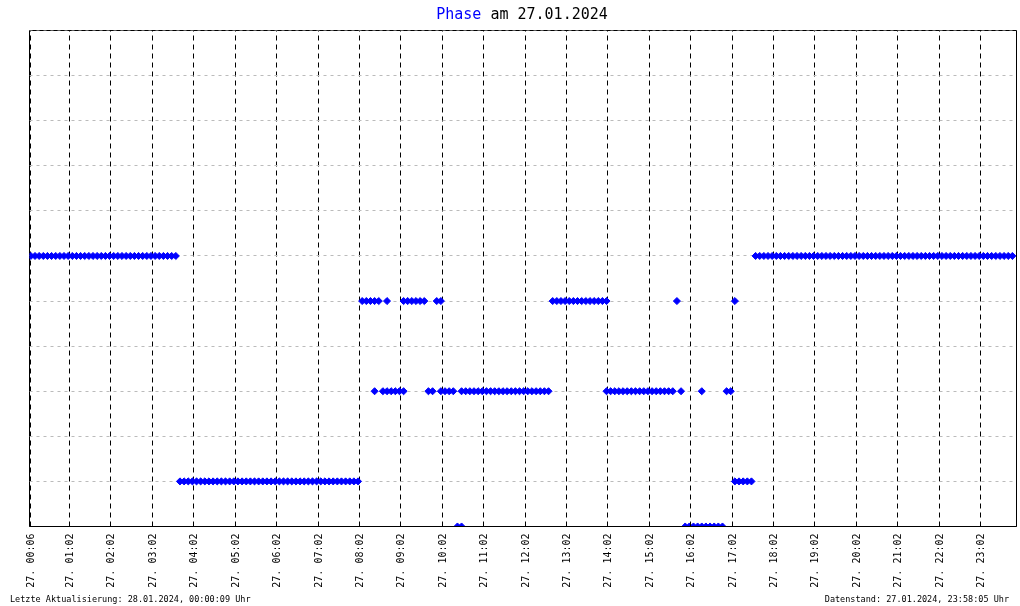 The image size is (1020, 606). What do you see at coordinates (608, 560) in the screenshot?
I see `x-tick-label: 27. 14:02` at bounding box center [608, 560].